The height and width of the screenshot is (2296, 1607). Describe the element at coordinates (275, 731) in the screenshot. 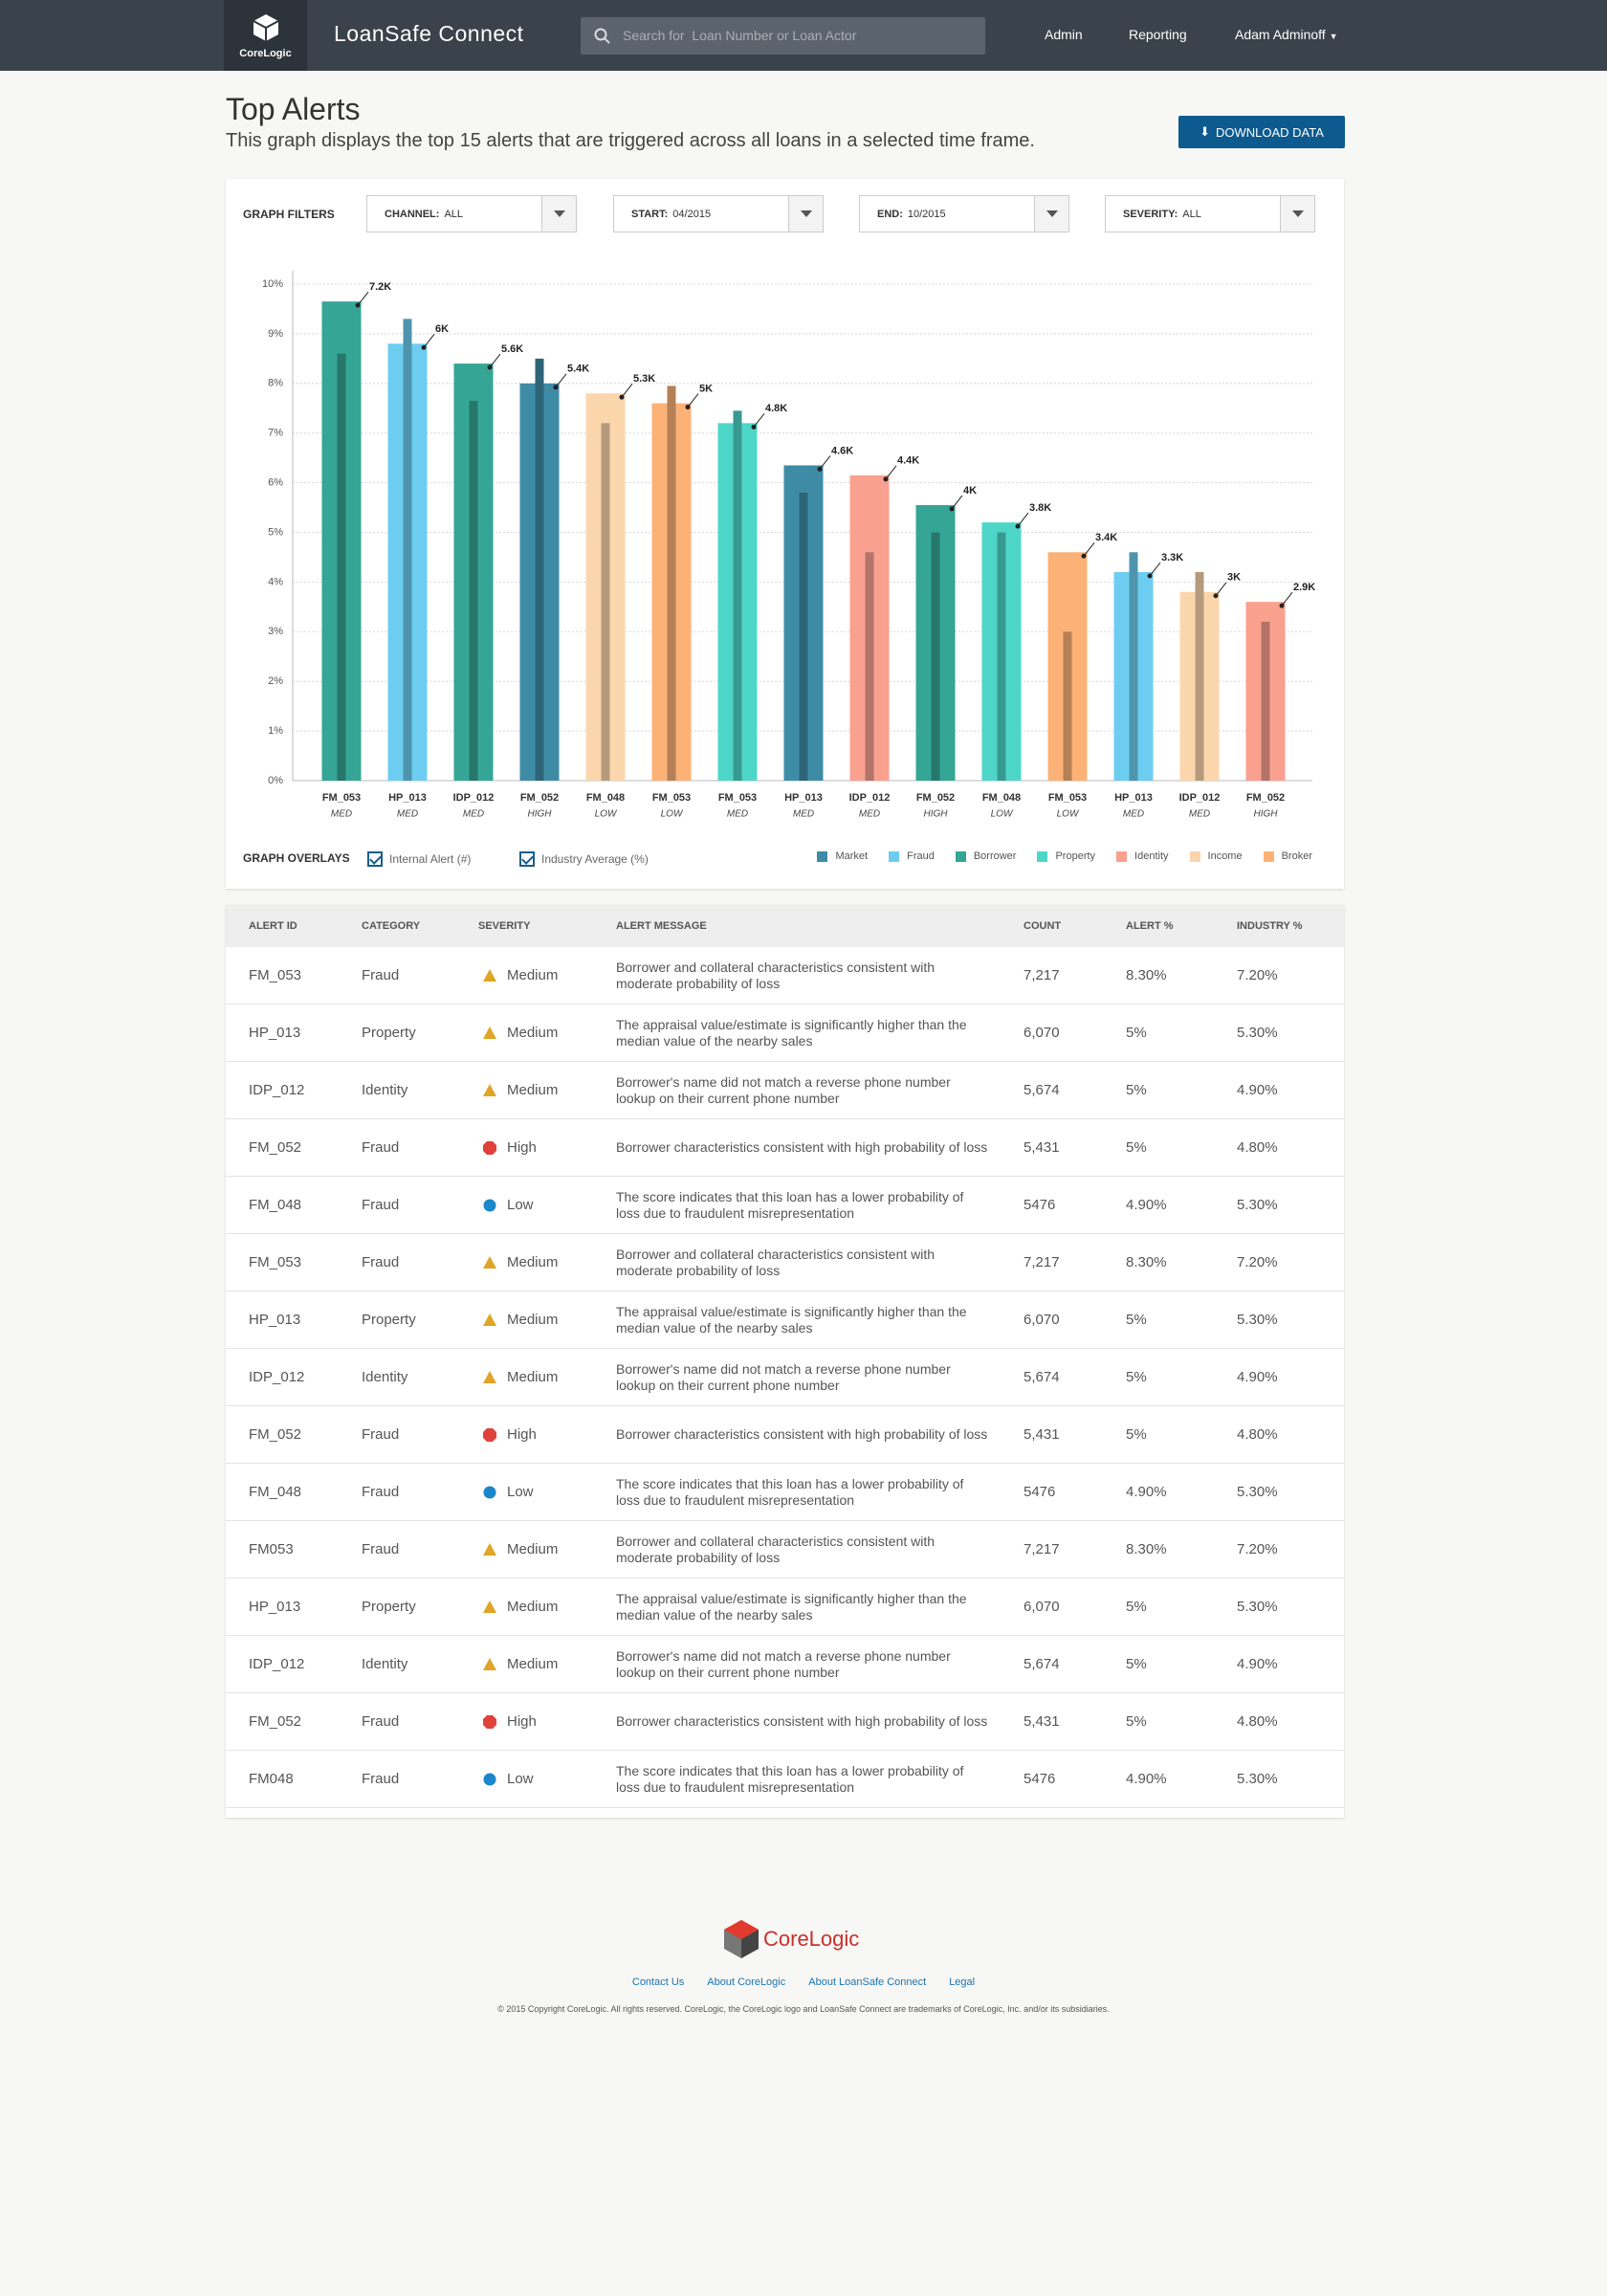

I see `y-tick-label: 1%` at that location.